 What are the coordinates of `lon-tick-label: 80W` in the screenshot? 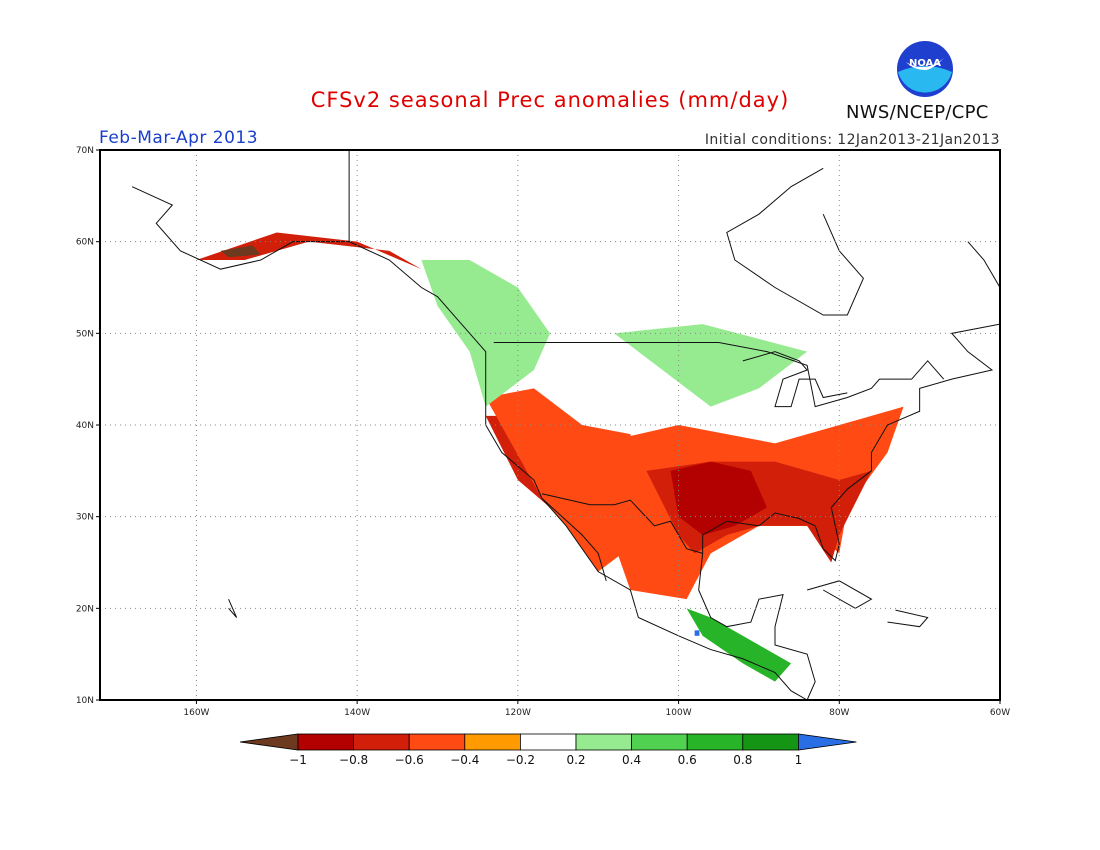 It's located at (839, 713).